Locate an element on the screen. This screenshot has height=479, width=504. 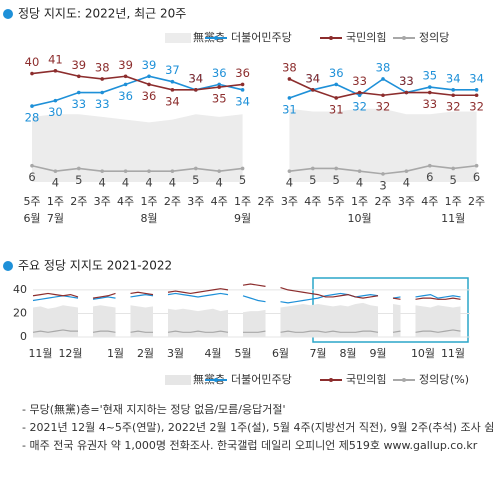
month-label: 9월 is located at coordinates (242, 218).